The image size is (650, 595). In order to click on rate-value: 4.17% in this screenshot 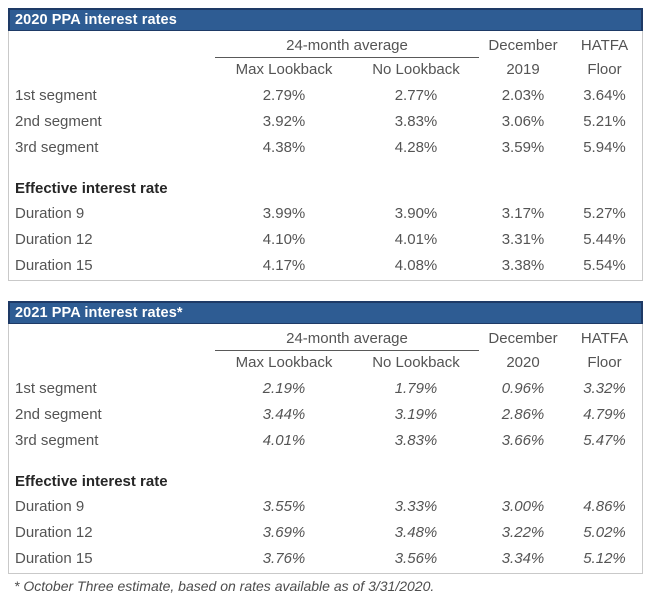, I will do `click(284, 265)`.